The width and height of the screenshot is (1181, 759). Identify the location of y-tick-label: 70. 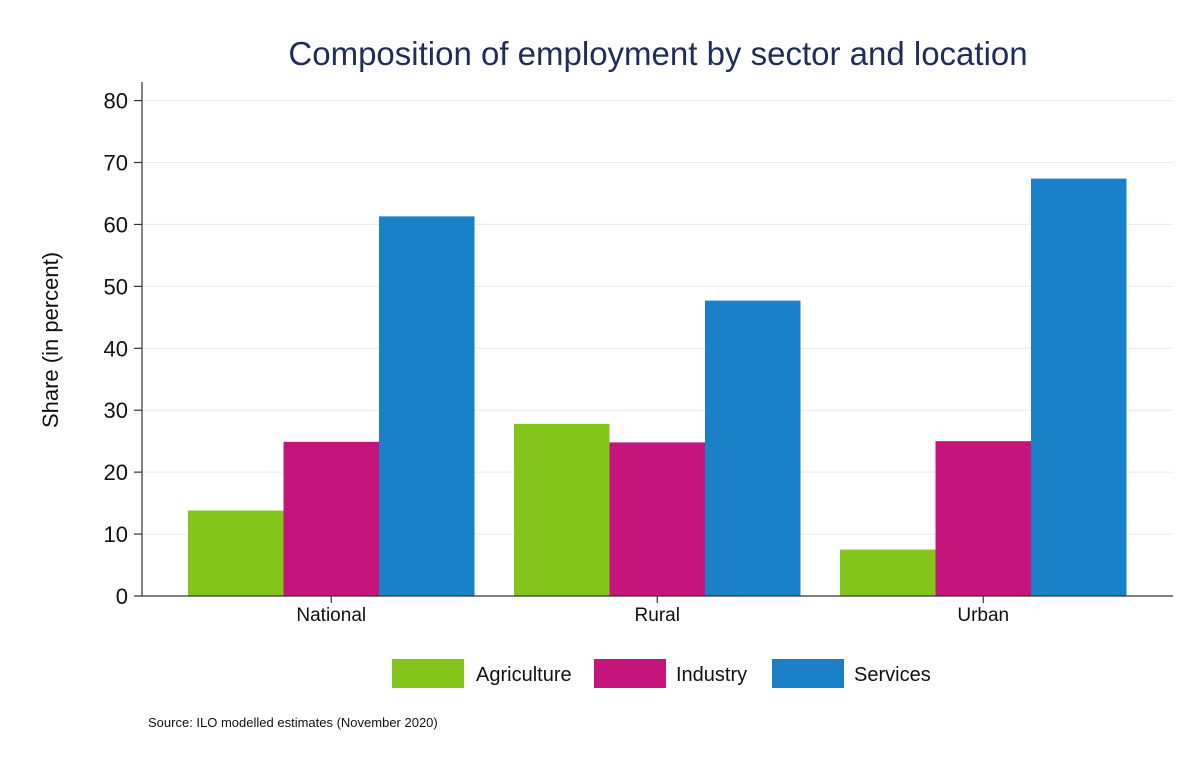
(116, 163).